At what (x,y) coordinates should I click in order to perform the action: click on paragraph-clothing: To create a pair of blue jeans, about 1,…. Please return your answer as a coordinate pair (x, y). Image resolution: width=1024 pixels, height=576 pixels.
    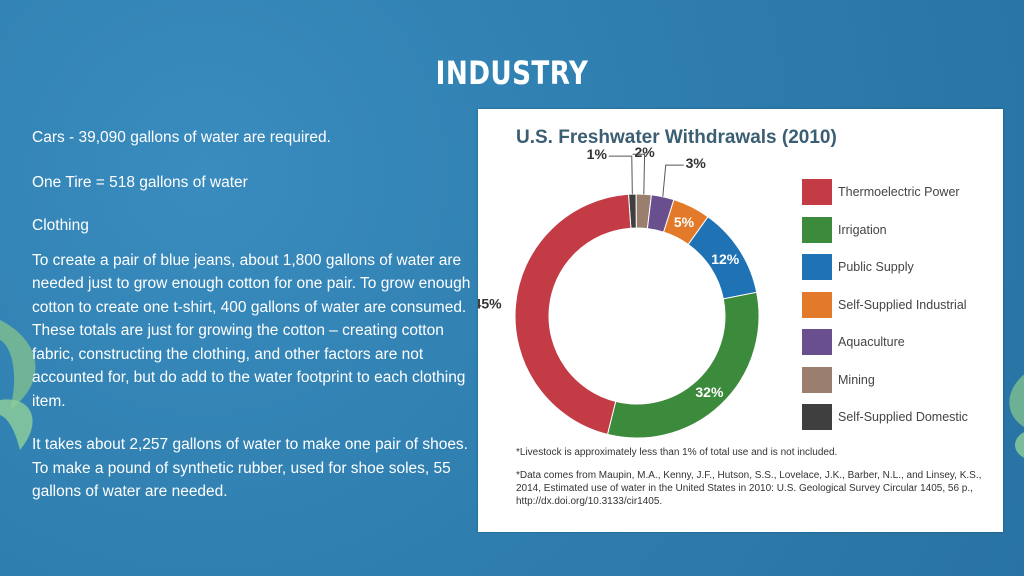
    Looking at the image, I should click on (251, 330).